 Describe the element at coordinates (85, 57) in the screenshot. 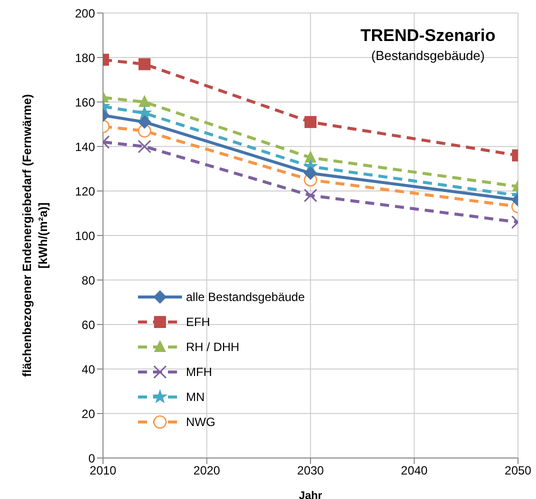

I see `y-tick-label: 180` at that location.